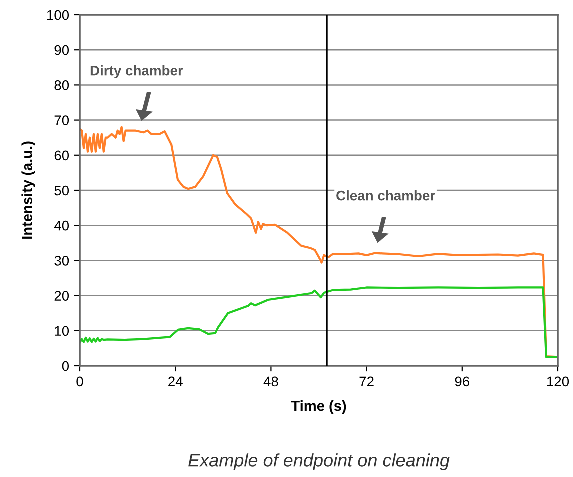 This screenshot has height=477, width=573. I want to click on x-axis-title: Time (s), so click(318, 407).